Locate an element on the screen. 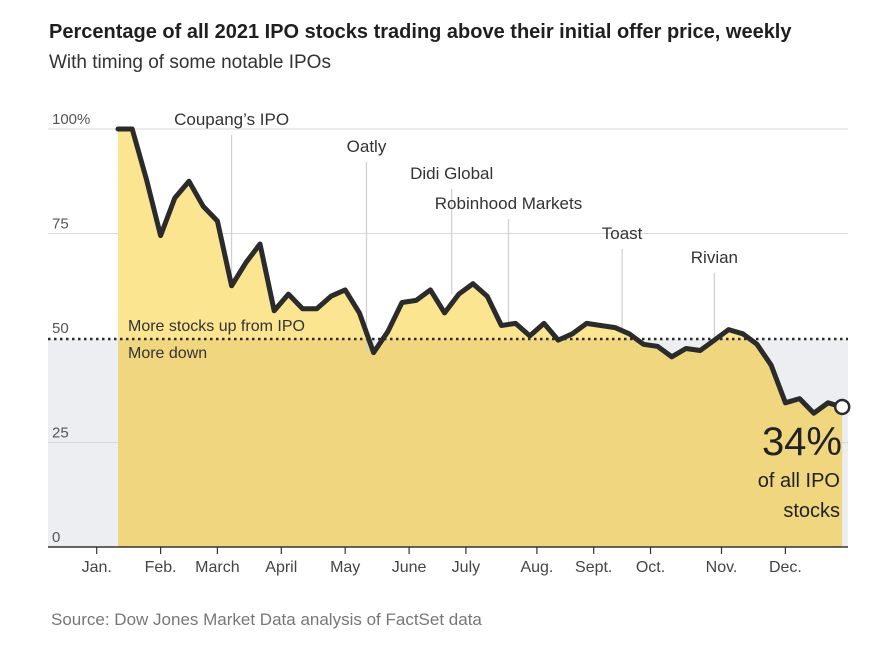  y-tick-label: 25 is located at coordinates (60, 433).